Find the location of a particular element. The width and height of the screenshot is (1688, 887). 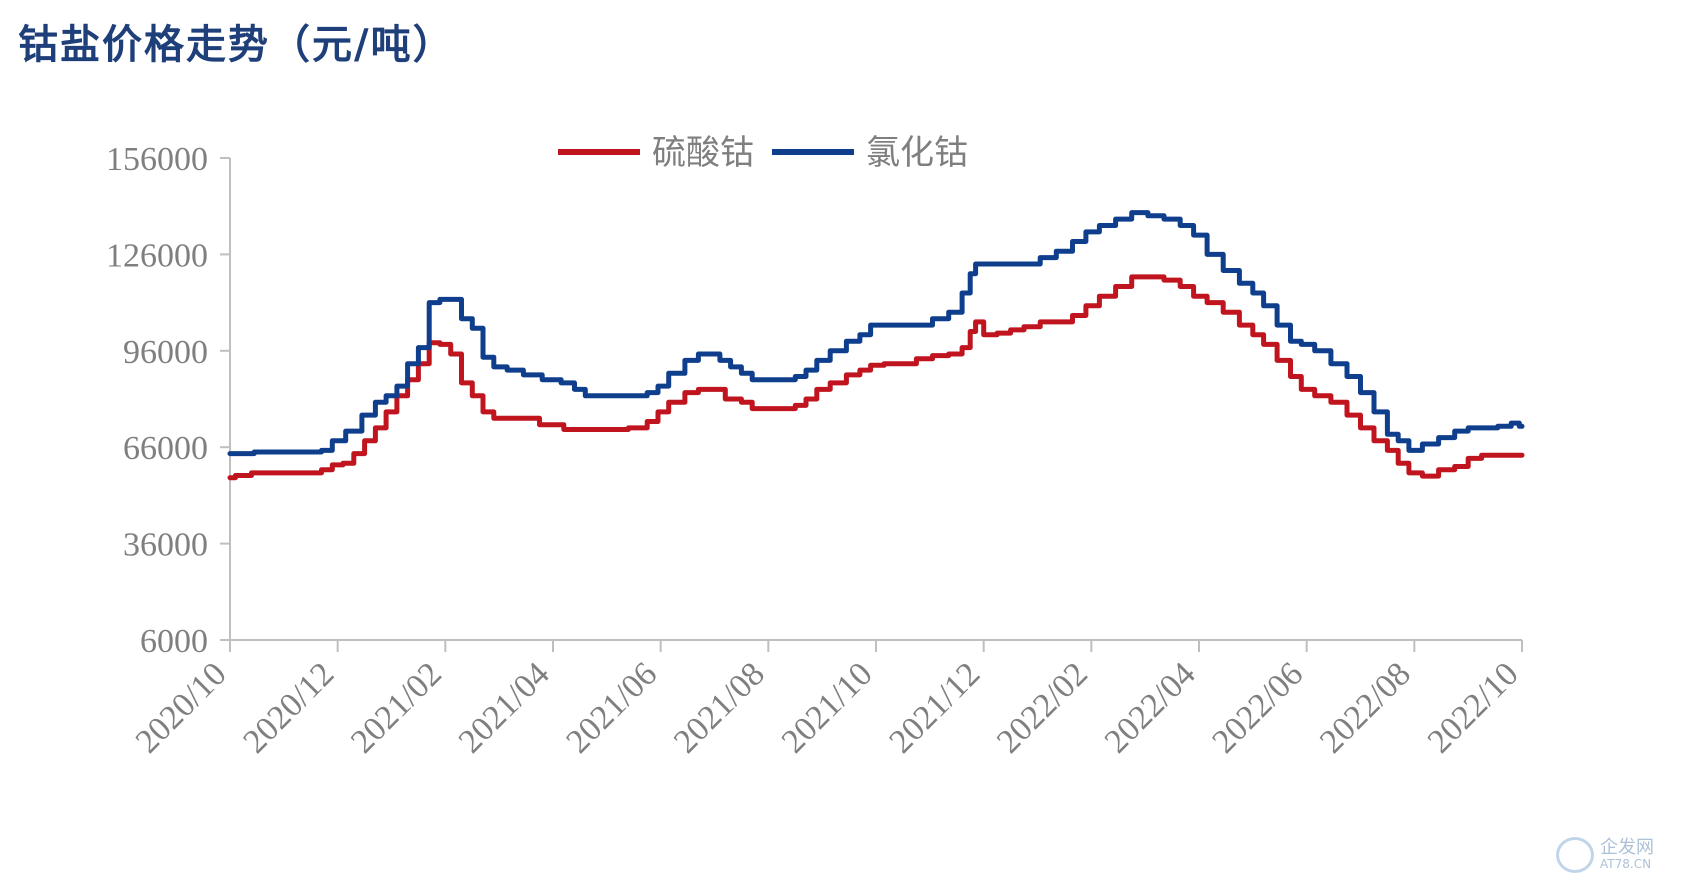

y-tick-label: 156000 is located at coordinates (157, 159).